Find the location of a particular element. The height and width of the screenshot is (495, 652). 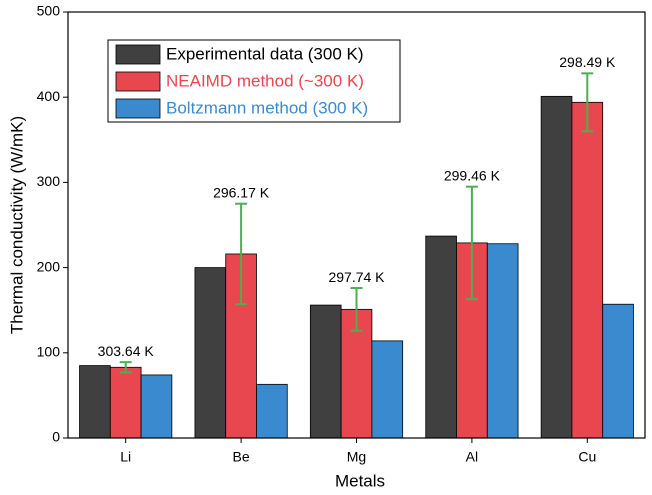

x-tick-label: Al is located at coordinates (472, 457).